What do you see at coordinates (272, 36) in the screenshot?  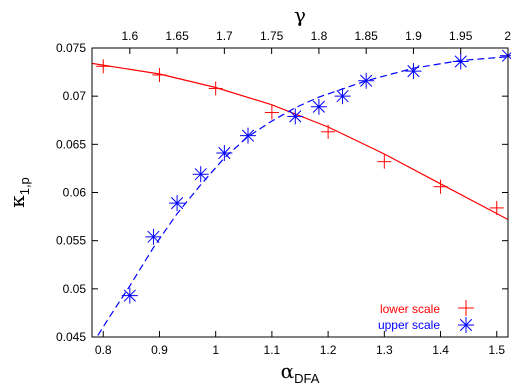 I see `top-tick-label: 1.75` at bounding box center [272, 36].